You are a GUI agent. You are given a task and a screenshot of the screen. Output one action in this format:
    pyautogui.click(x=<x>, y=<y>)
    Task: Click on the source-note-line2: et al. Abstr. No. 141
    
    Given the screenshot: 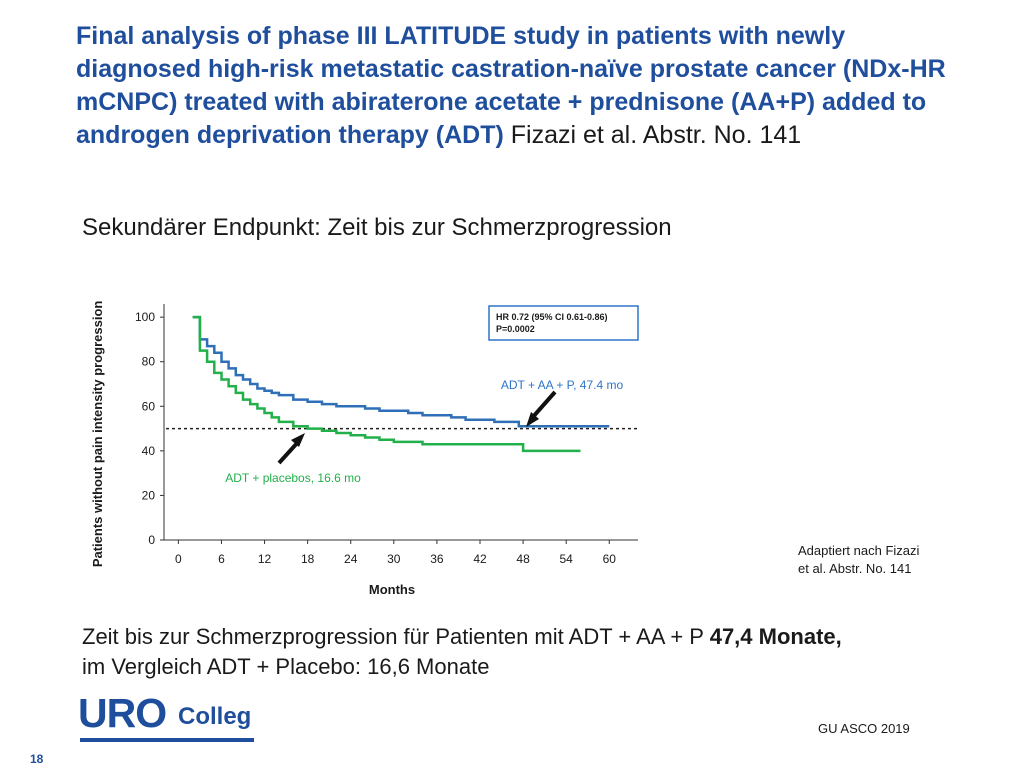 What is the action you would take?
    pyautogui.click(x=855, y=568)
    